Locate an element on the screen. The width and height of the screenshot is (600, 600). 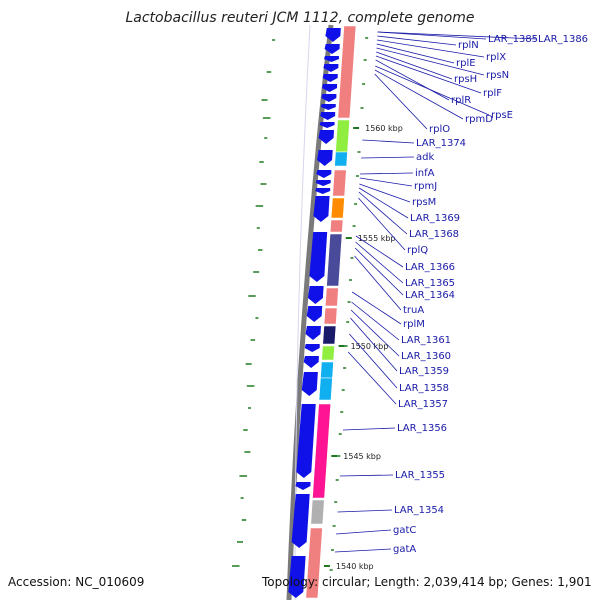
gene-label: rpmJ is located at coordinates (425, 186).